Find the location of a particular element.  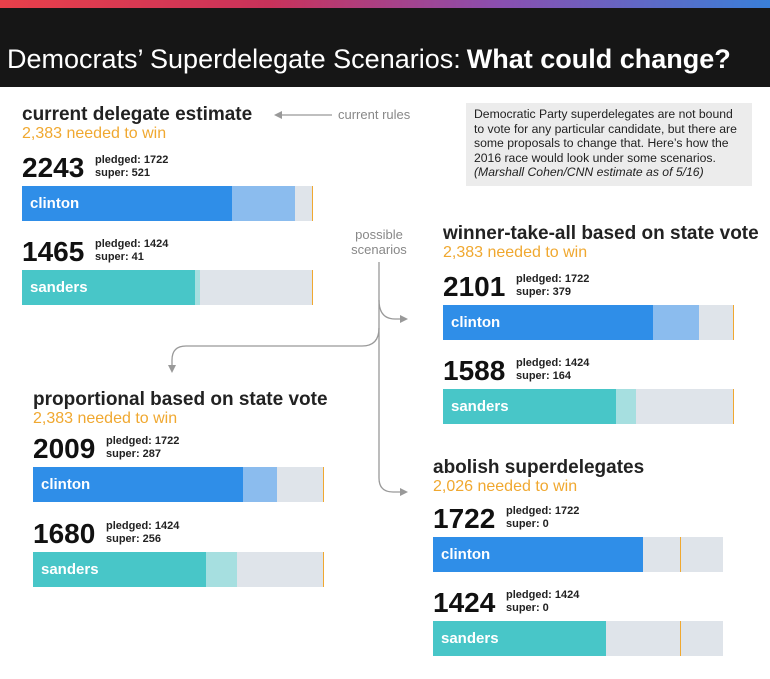

super-count: super: 164 is located at coordinates (544, 376).